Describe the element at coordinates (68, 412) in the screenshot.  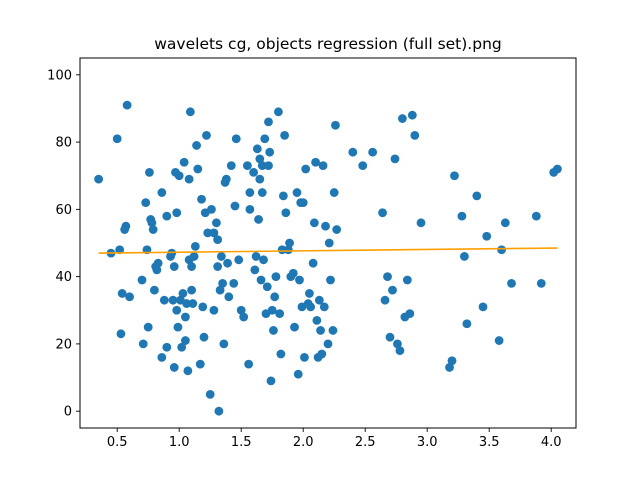
I see `y-tick-label: 0` at that location.